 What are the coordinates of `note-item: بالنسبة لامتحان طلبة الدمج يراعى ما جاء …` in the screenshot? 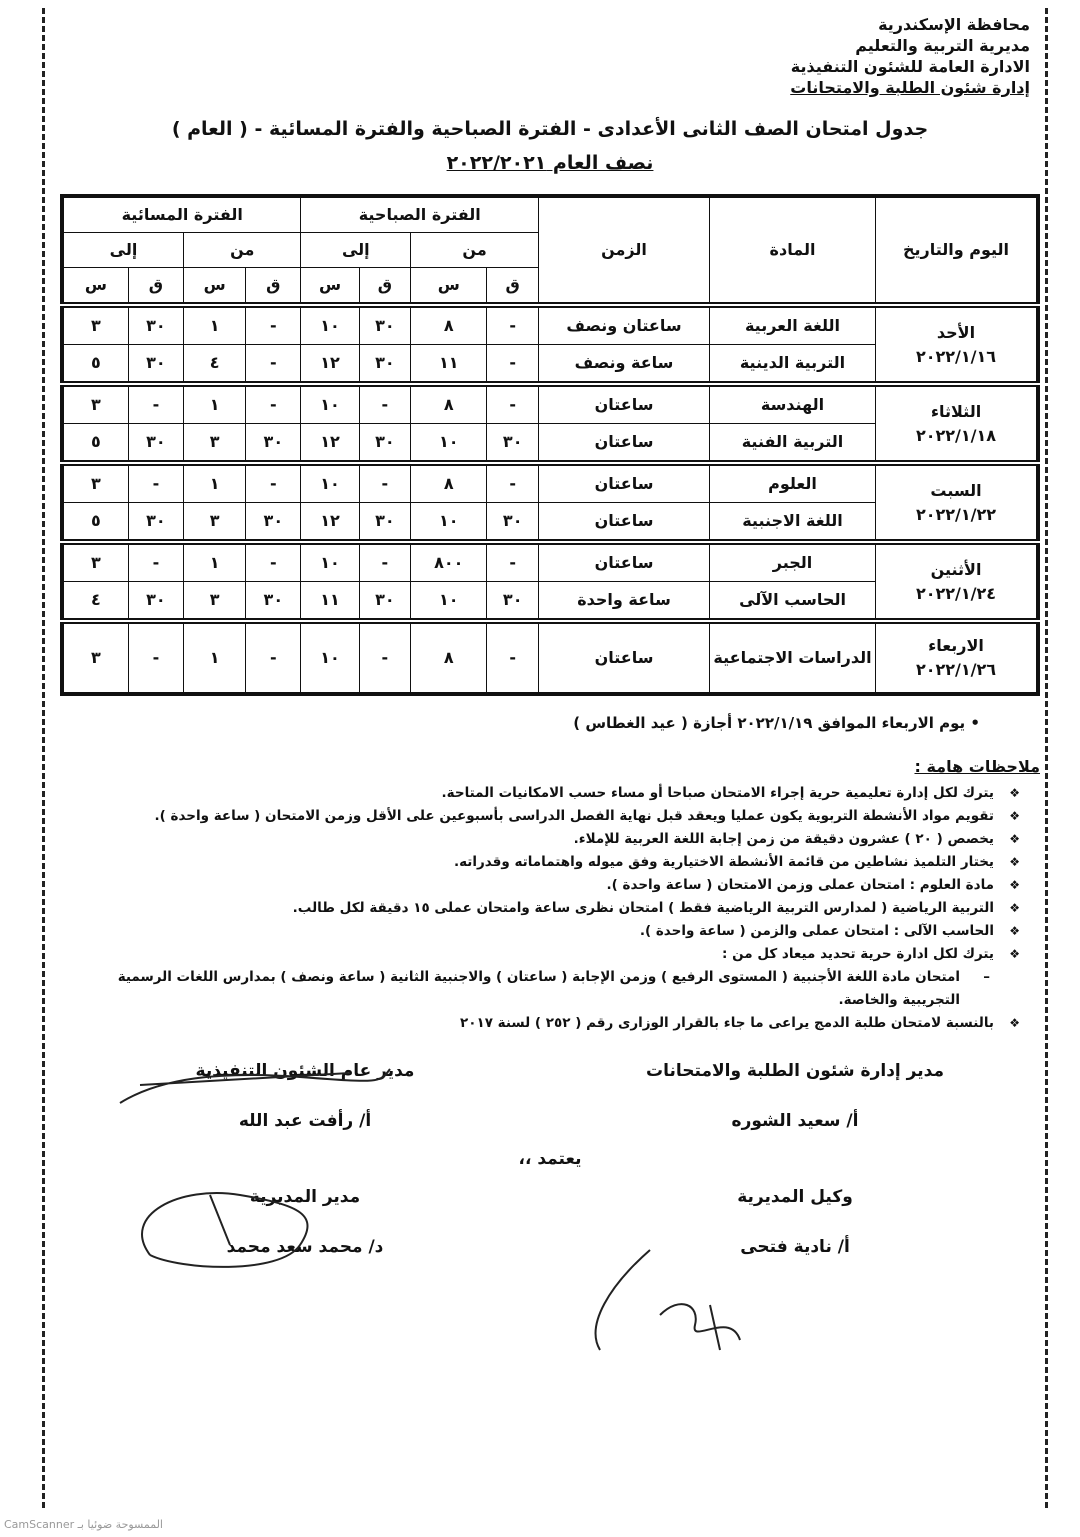 It's located at (540, 1023).